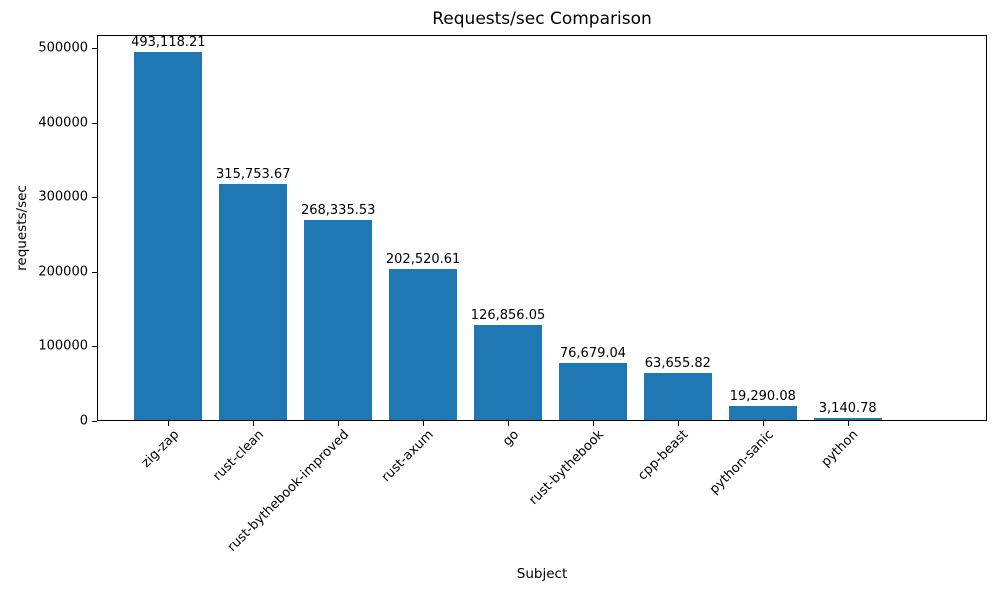 Image resolution: width=1000 pixels, height=600 pixels. Describe the element at coordinates (510, 438) in the screenshot. I see `x-tick-label: go` at that location.